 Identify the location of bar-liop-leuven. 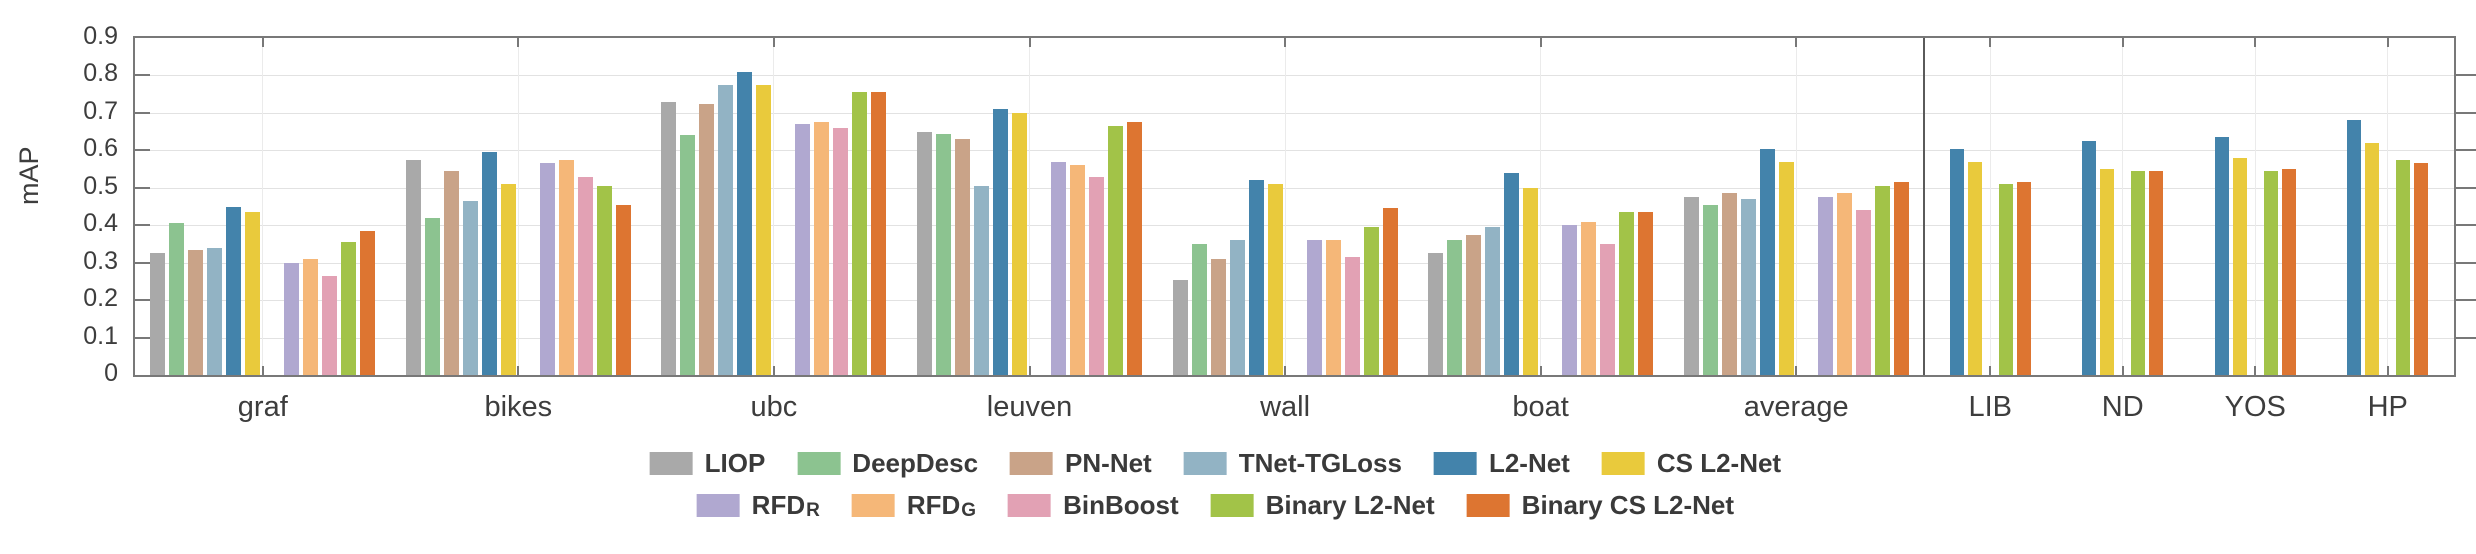
(924, 253).